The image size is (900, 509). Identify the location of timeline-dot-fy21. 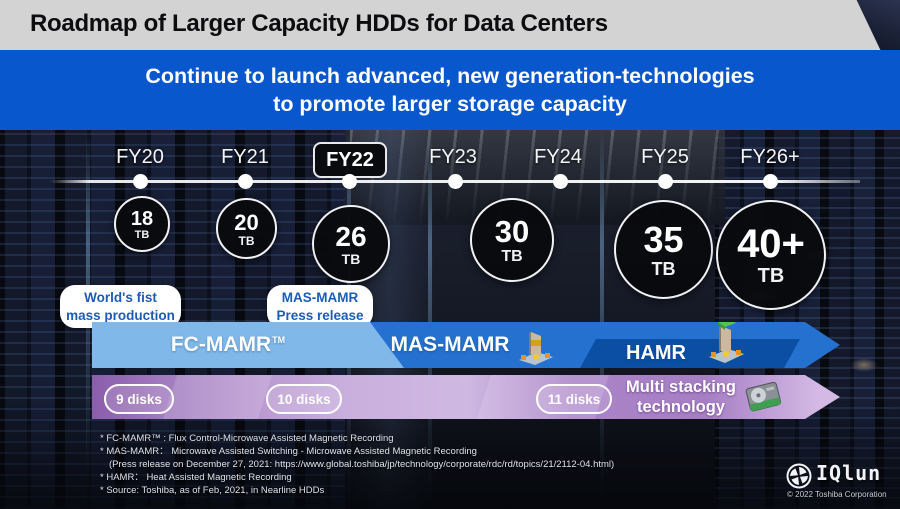
(245, 181).